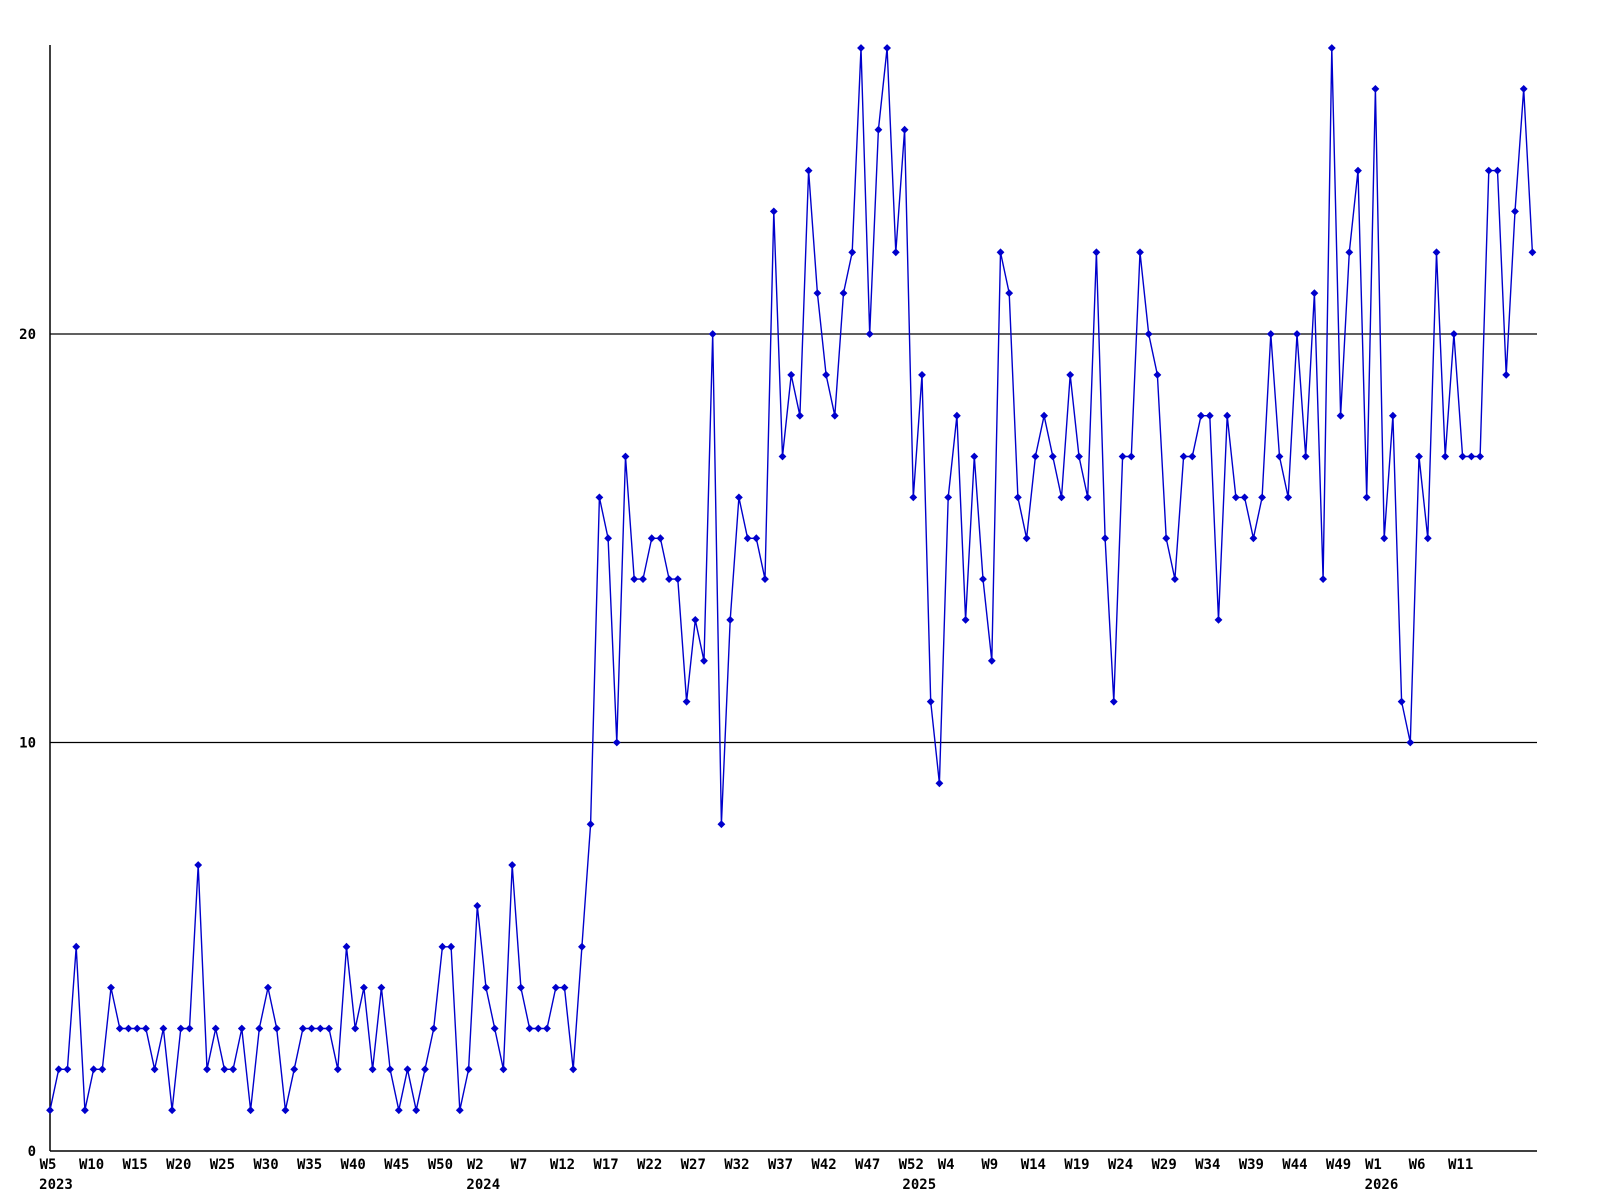 This screenshot has width=1600, height=1200. What do you see at coordinates (736, 1165) in the screenshot?
I see `x-tick-label-W32: W32` at bounding box center [736, 1165].